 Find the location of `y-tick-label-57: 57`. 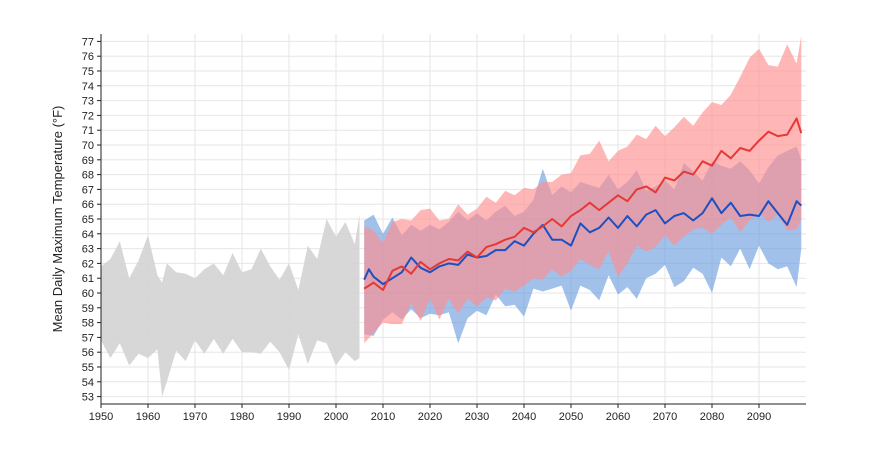

y-tick-label-57: 57 is located at coordinates (88, 338).